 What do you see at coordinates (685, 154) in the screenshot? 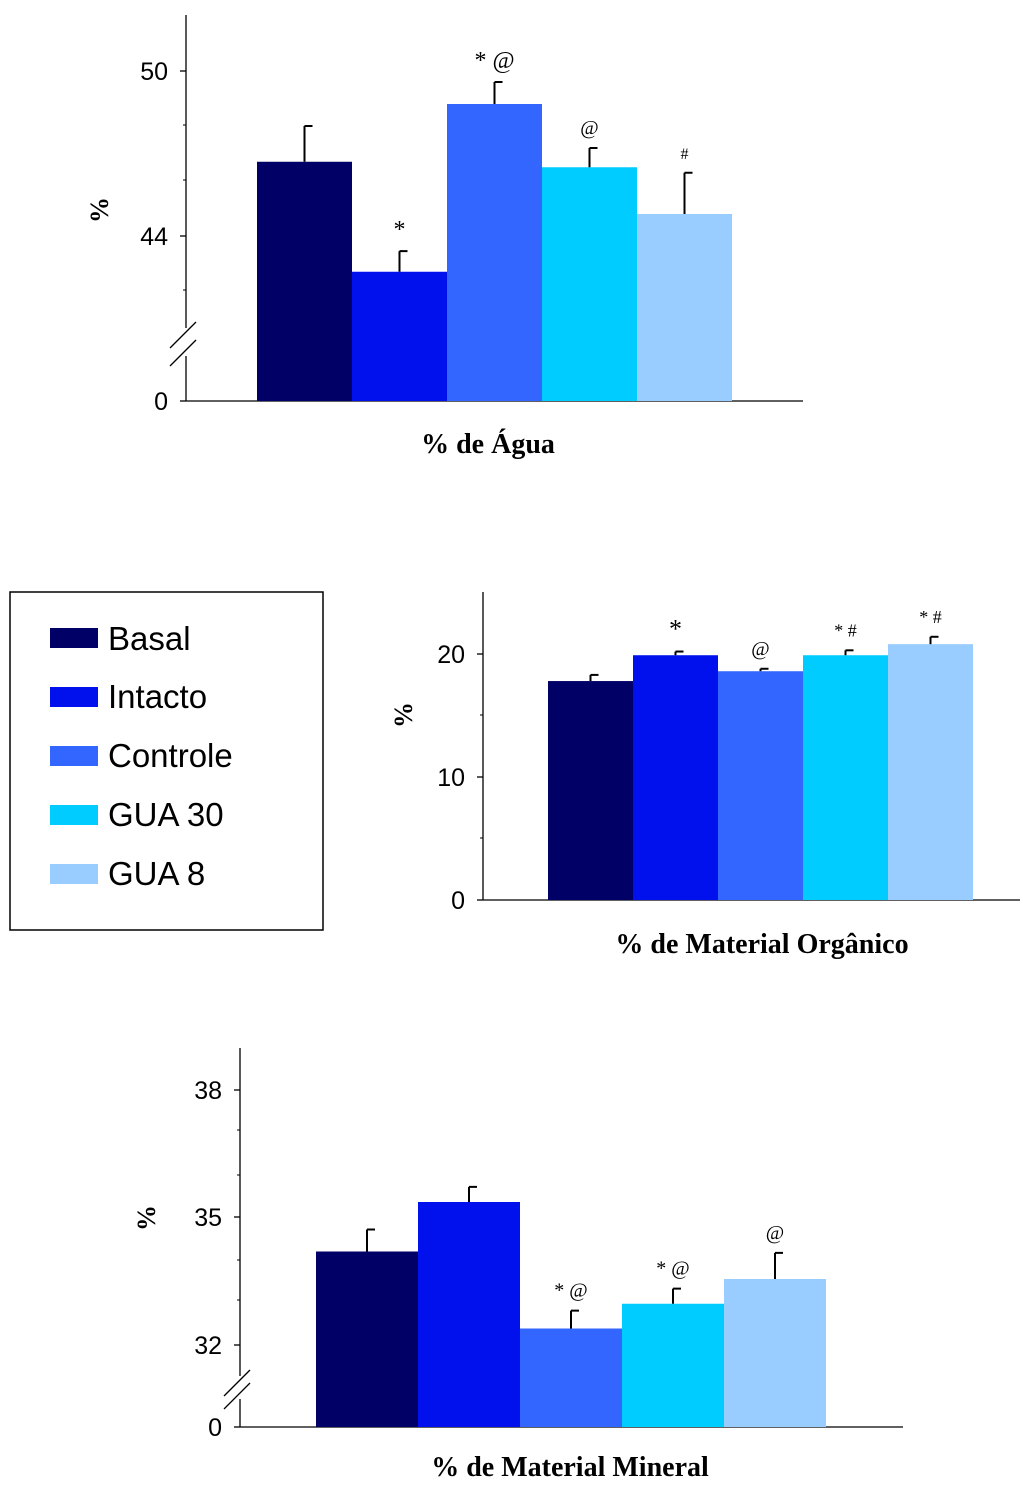
I see `significance-label: #` at bounding box center [685, 154].